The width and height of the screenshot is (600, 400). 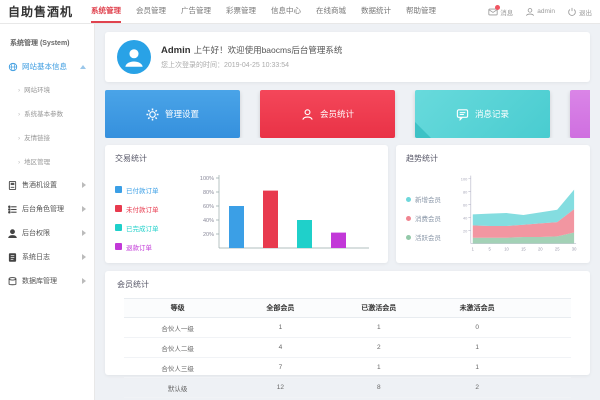 What do you see at coordinates (12, 280) in the screenshot?
I see `database-icon` at bounding box center [12, 280].